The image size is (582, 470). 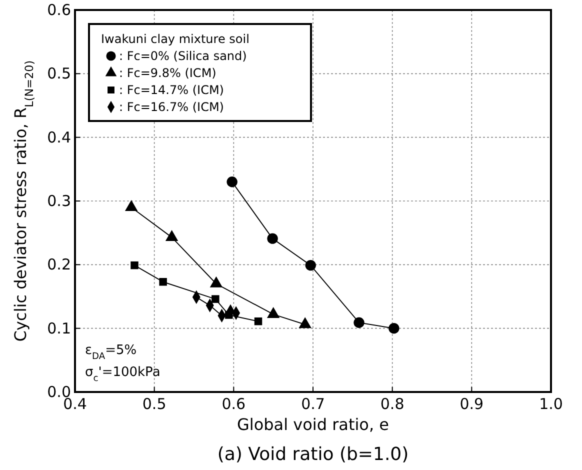 I want to click on legend-label: : Fc=0% (Silica sand), so click(x=183, y=56).